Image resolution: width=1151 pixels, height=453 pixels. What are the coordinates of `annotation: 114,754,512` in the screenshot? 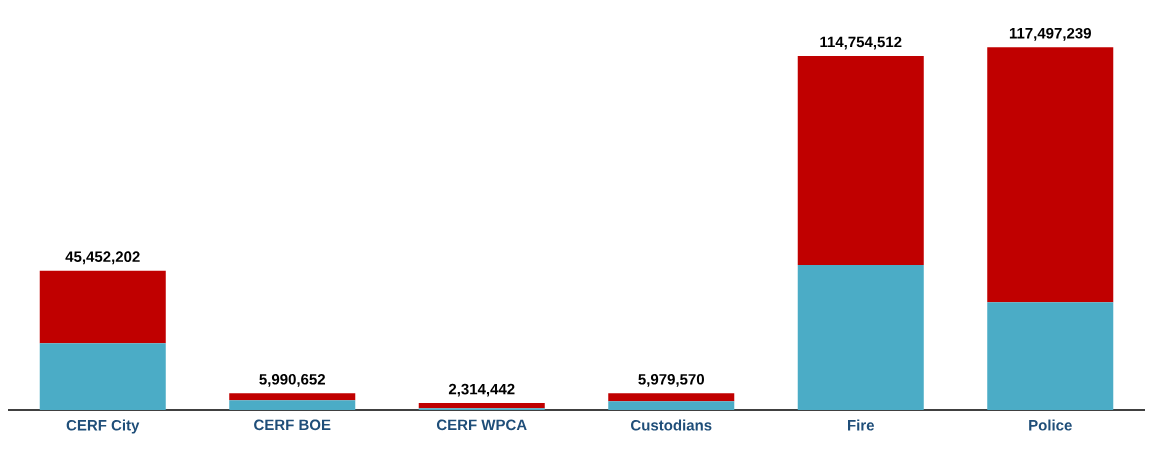 It's located at (861, 43).